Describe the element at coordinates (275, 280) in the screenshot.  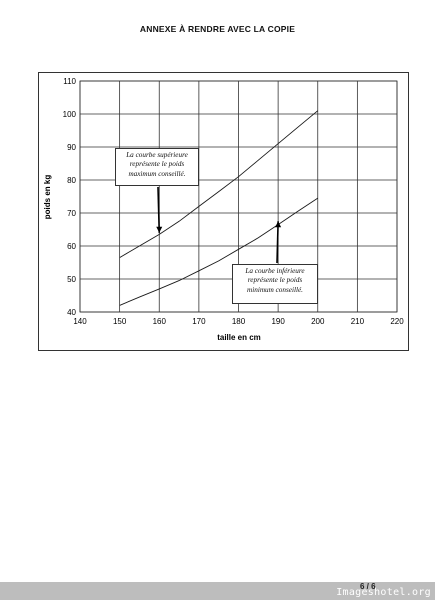
I see `annotation-lower-line-2: représente le poids` at that location.